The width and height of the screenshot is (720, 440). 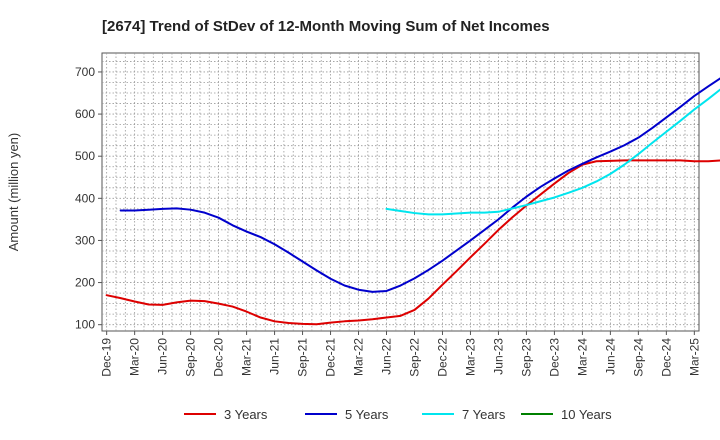 What do you see at coordinates (398, 414) in the screenshot?
I see `legend: 3 Years 5 Years 7 Years 10 Years` at bounding box center [398, 414].